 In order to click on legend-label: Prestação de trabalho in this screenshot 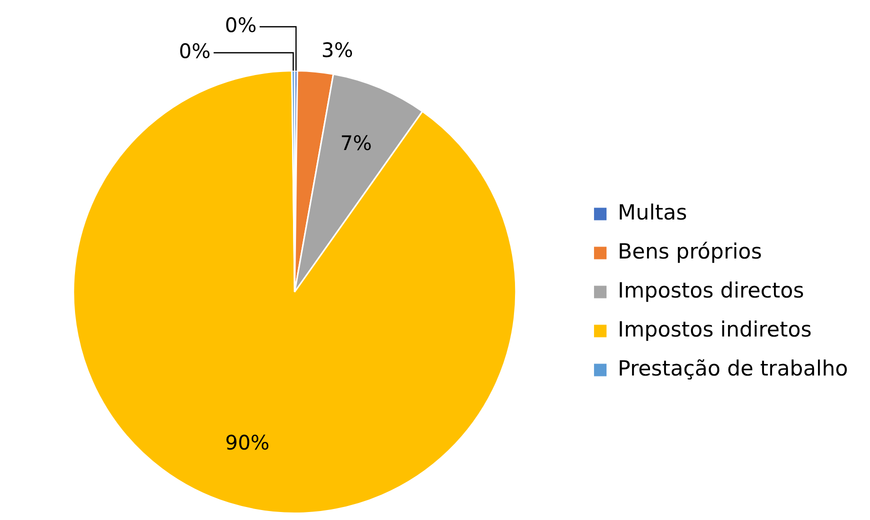, I will do `click(733, 368)`.